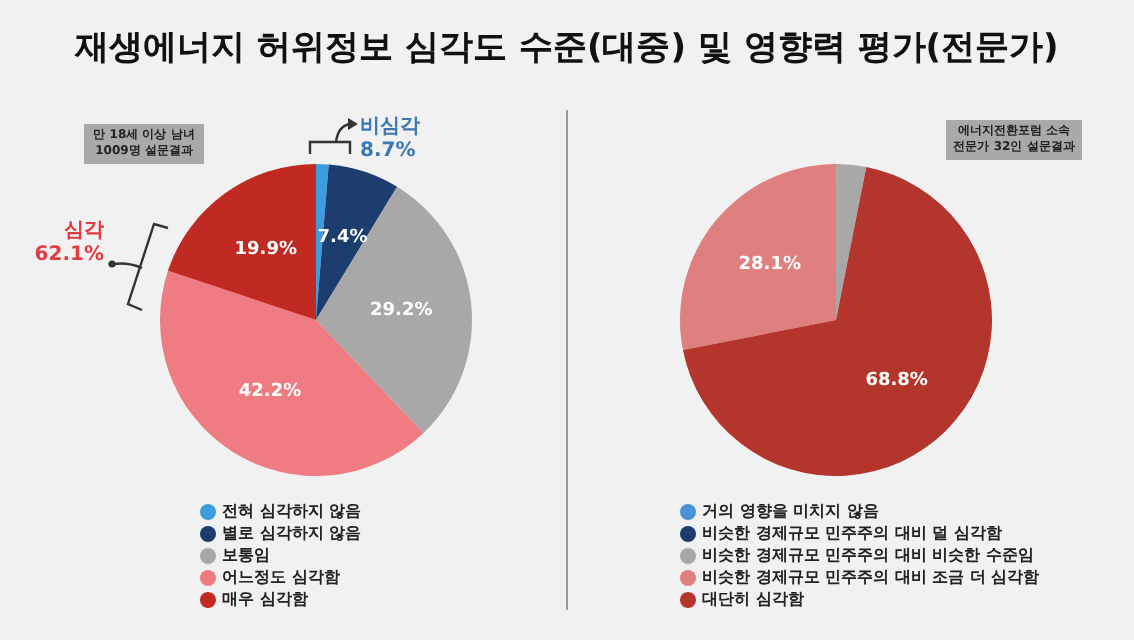 This screenshot has height=640, width=1134. What do you see at coordinates (790, 511) in the screenshot?
I see `legend-label: 거의 영향을 미치지 않음` at bounding box center [790, 511].